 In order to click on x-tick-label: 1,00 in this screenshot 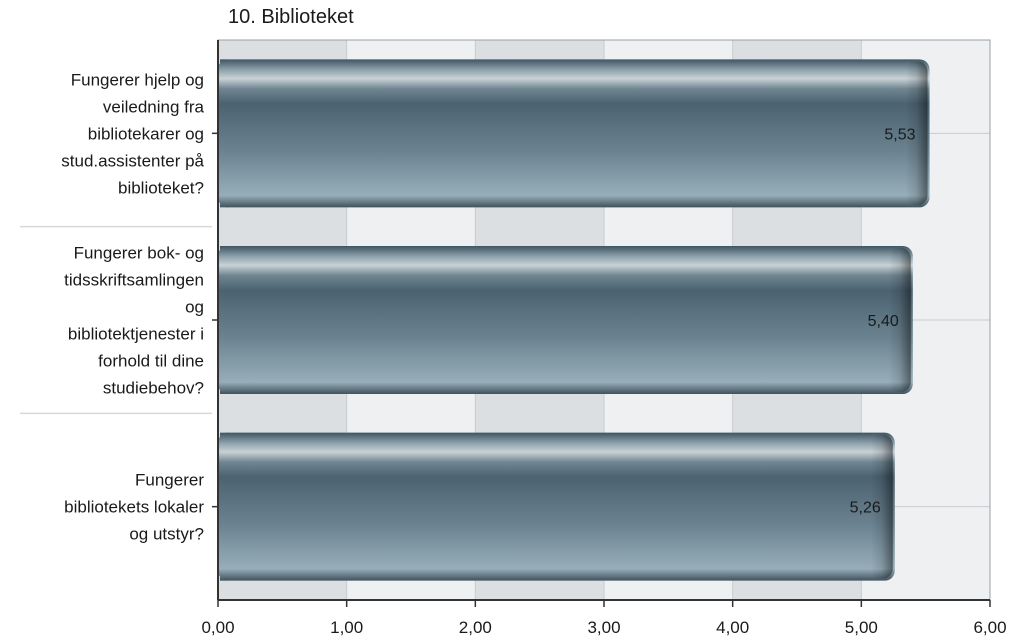, I will do `click(346, 627)`.